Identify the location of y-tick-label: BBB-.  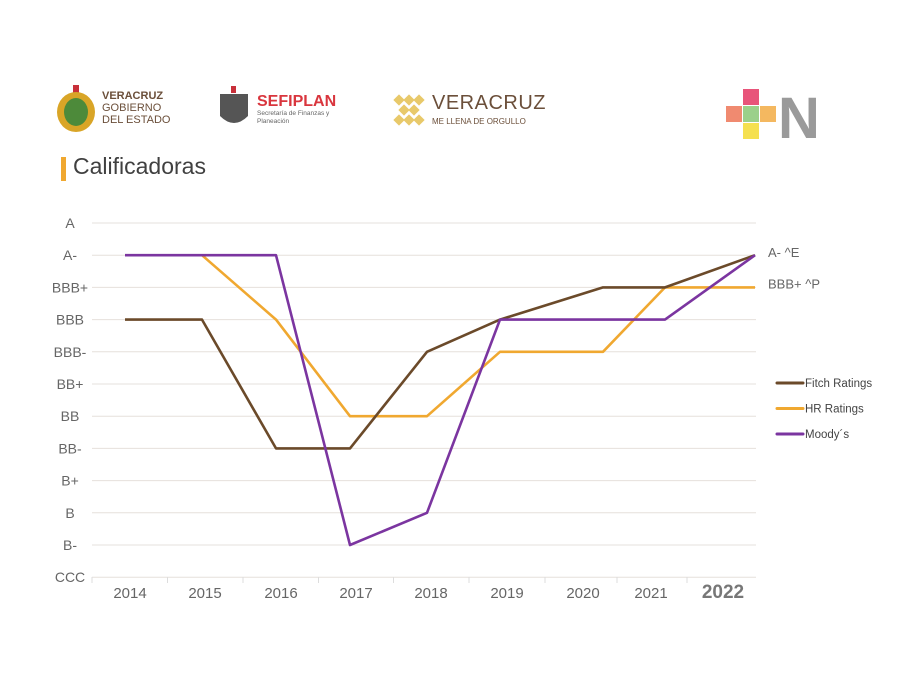
(70, 352).